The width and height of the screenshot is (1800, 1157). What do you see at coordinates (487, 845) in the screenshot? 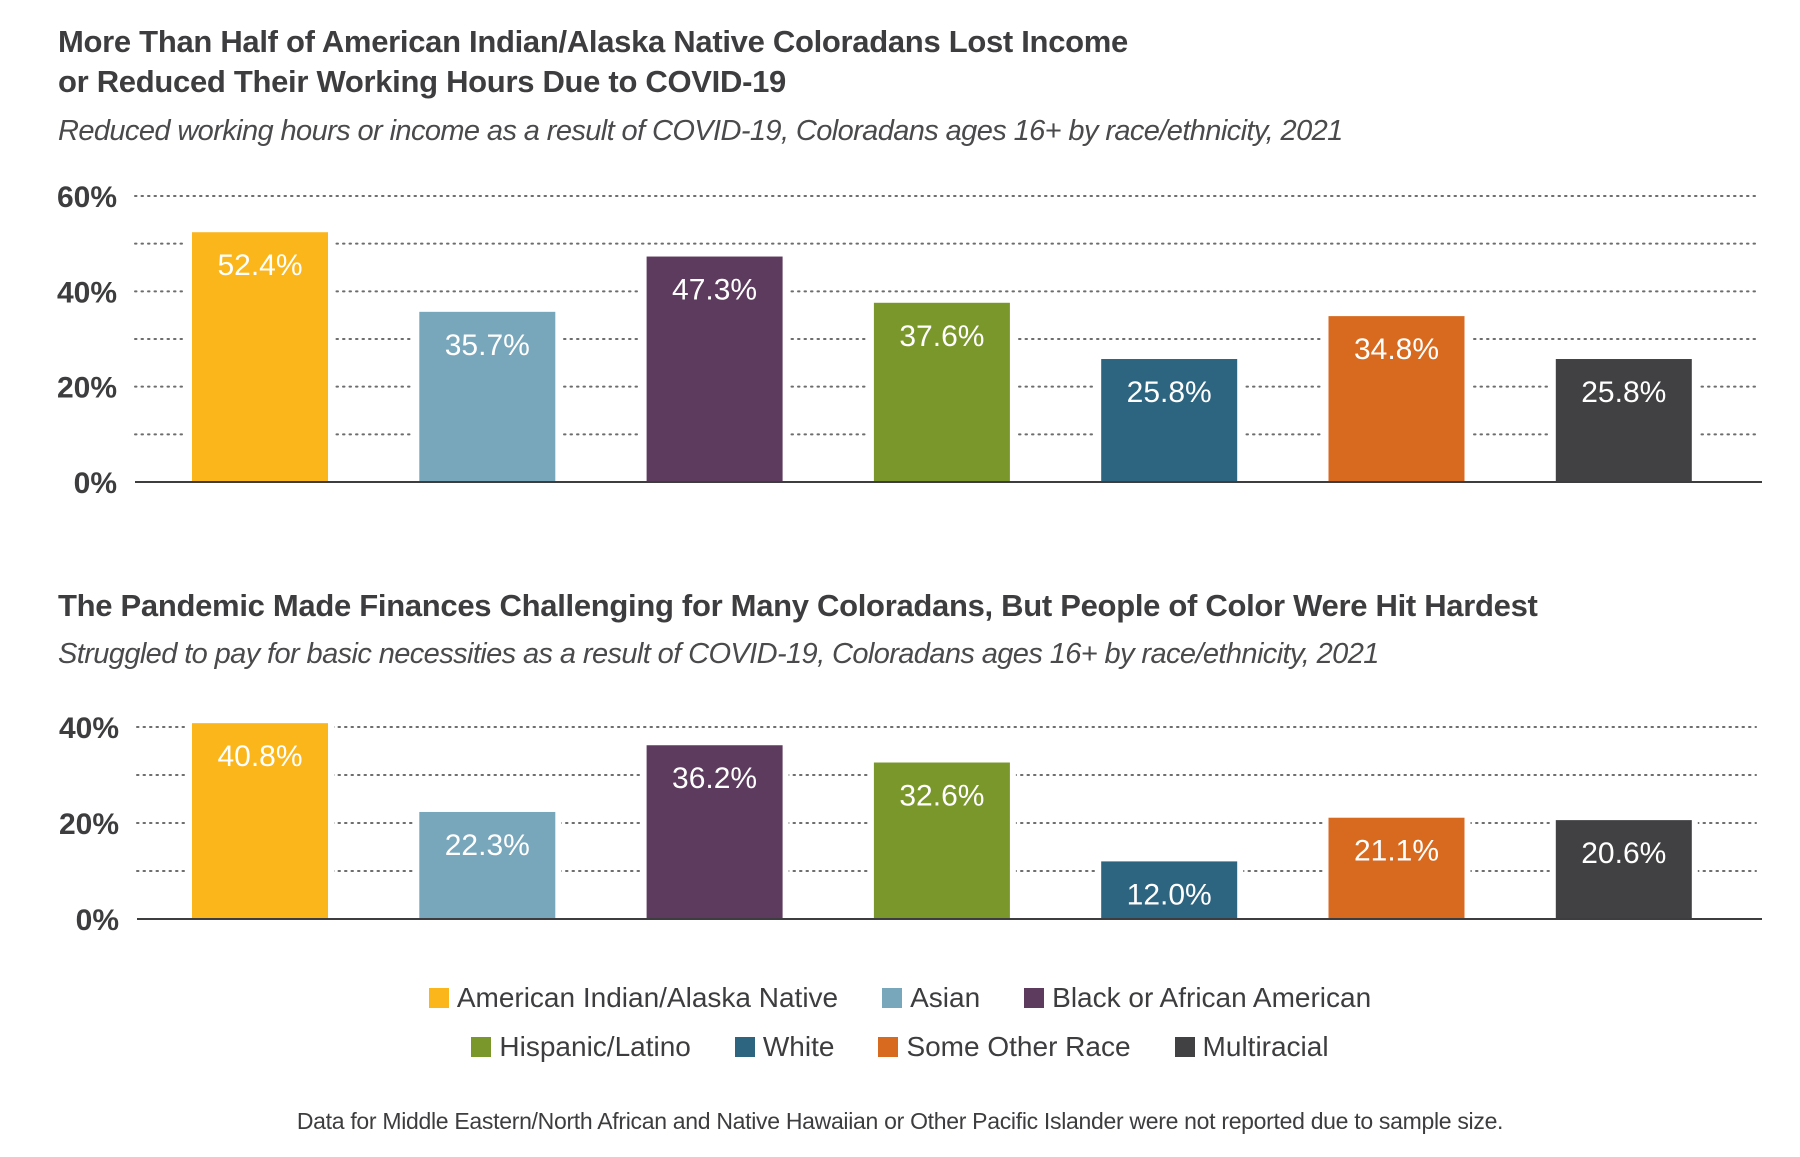
I see `data-label: 22.3%` at bounding box center [487, 845].